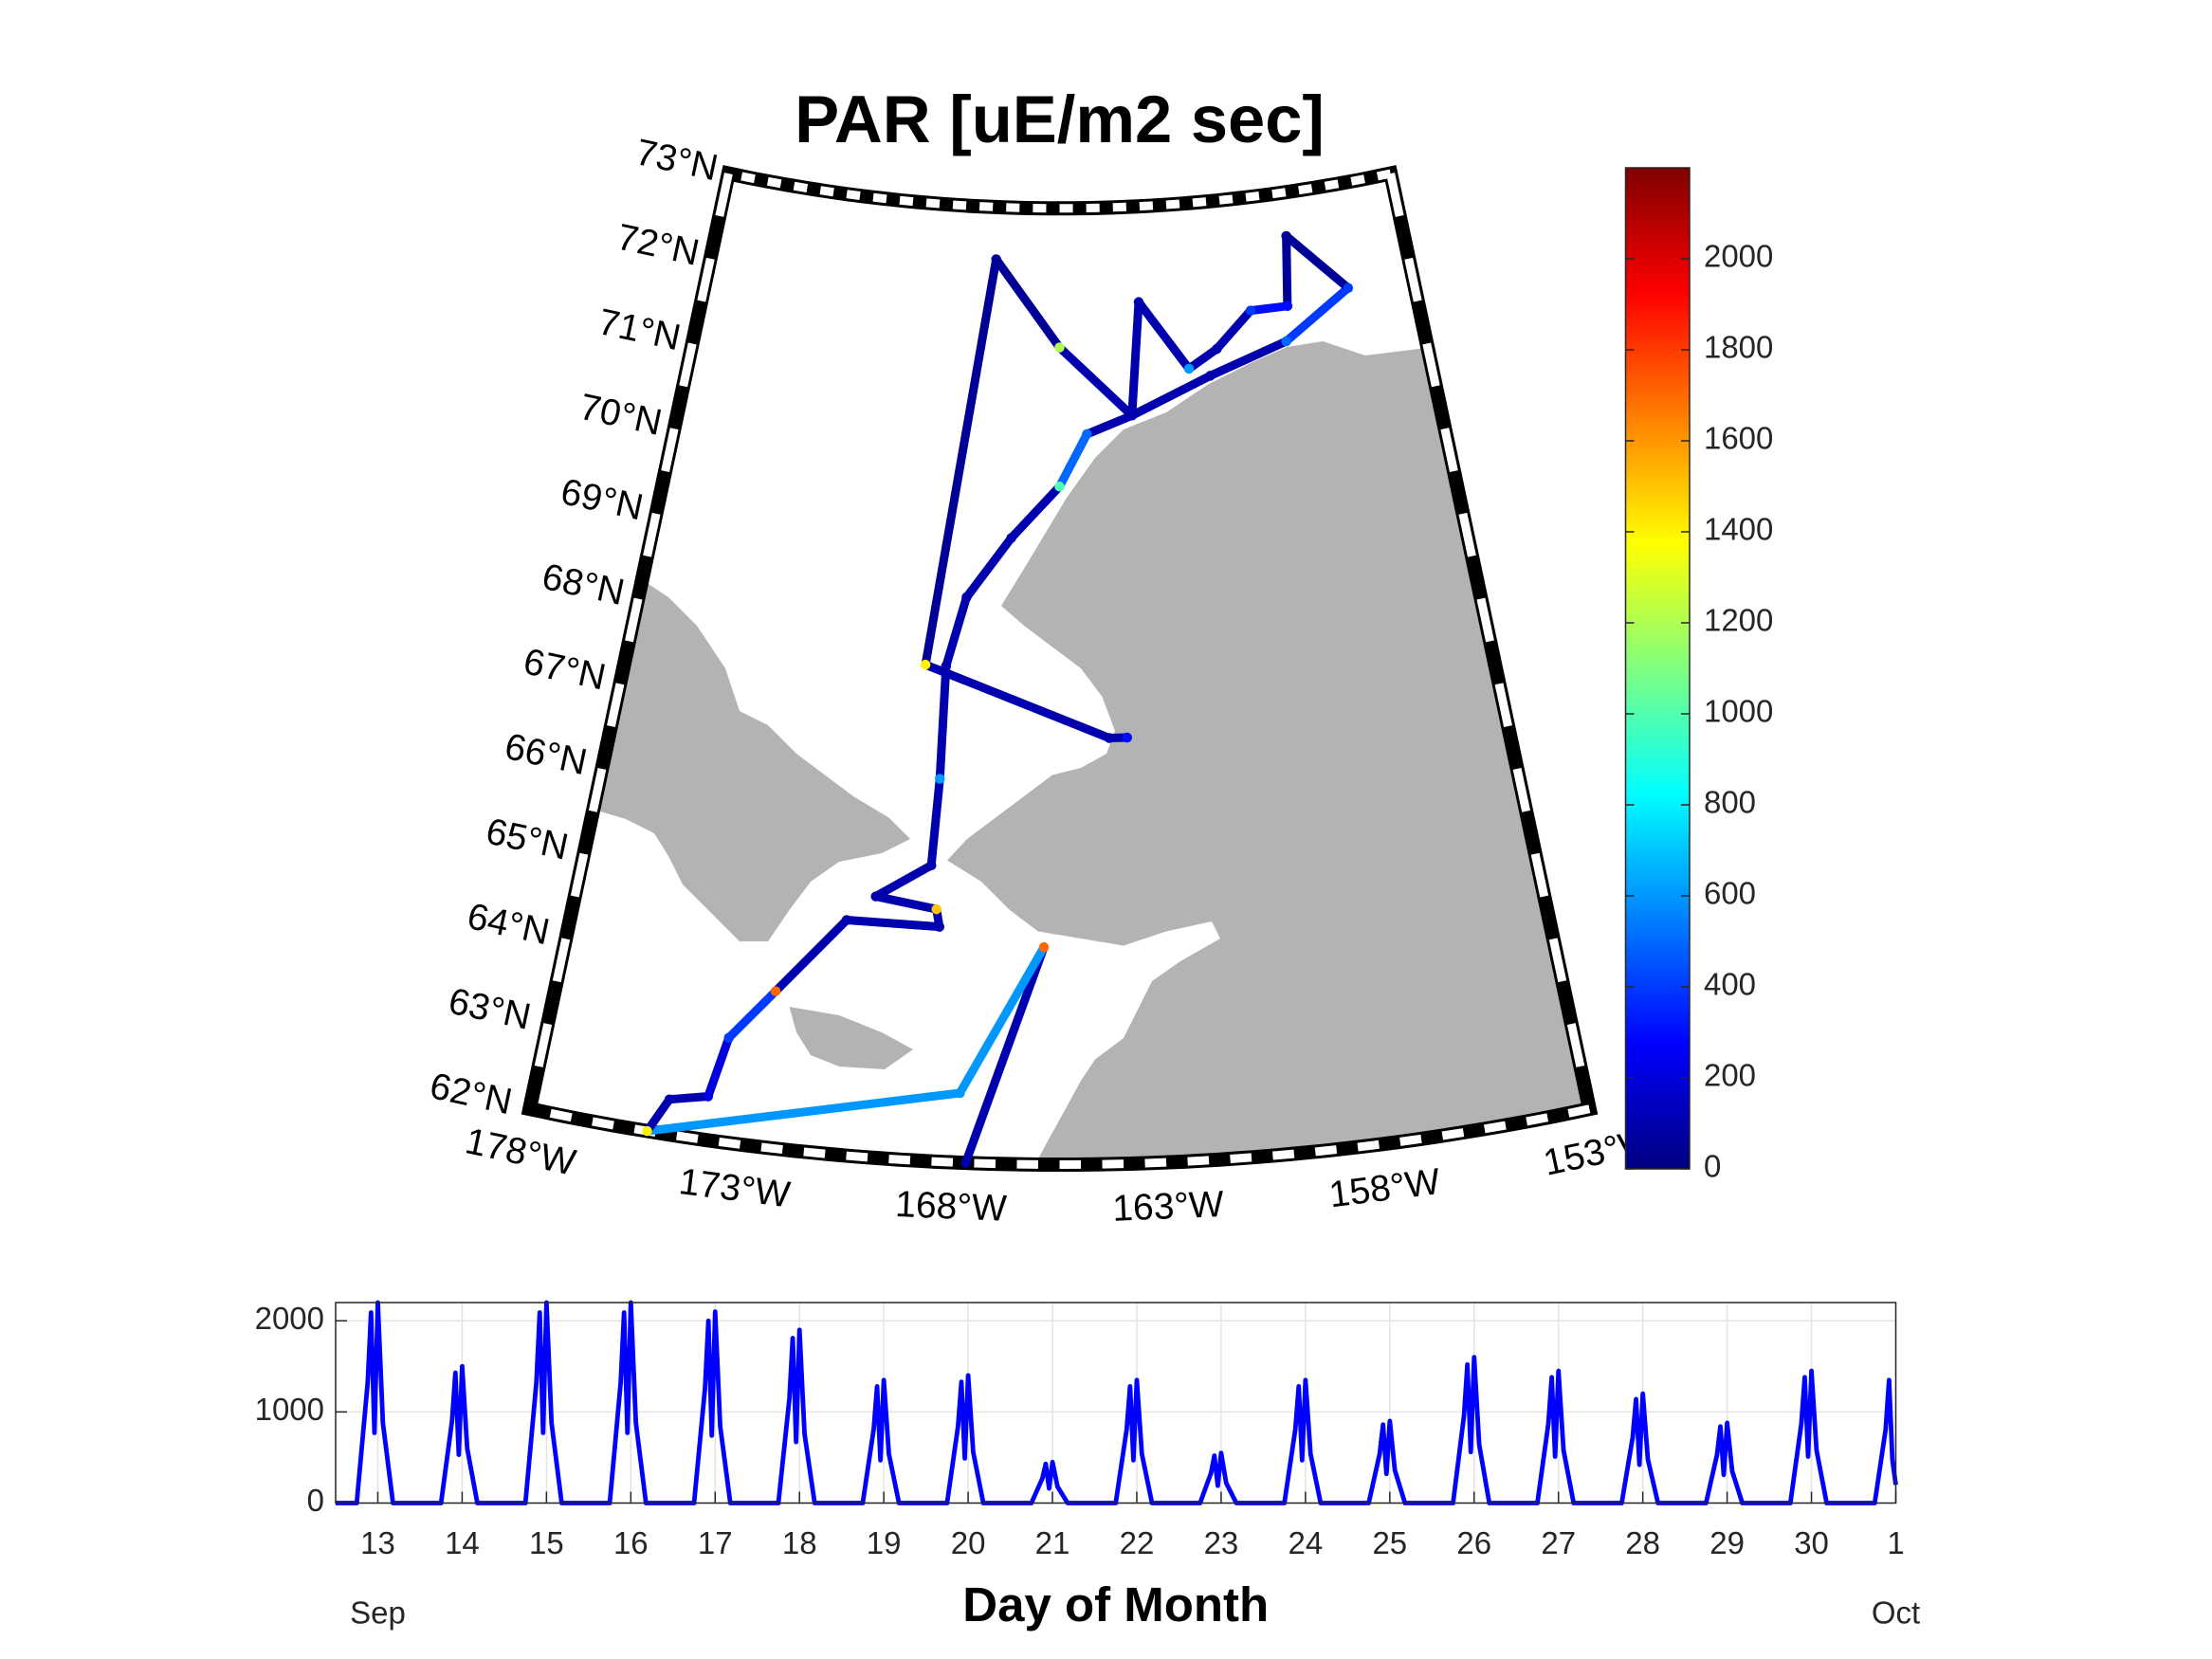 This screenshot has height=1659, width=2212. What do you see at coordinates (1558, 1542) in the screenshot?
I see `x-tick-label: 27` at bounding box center [1558, 1542].